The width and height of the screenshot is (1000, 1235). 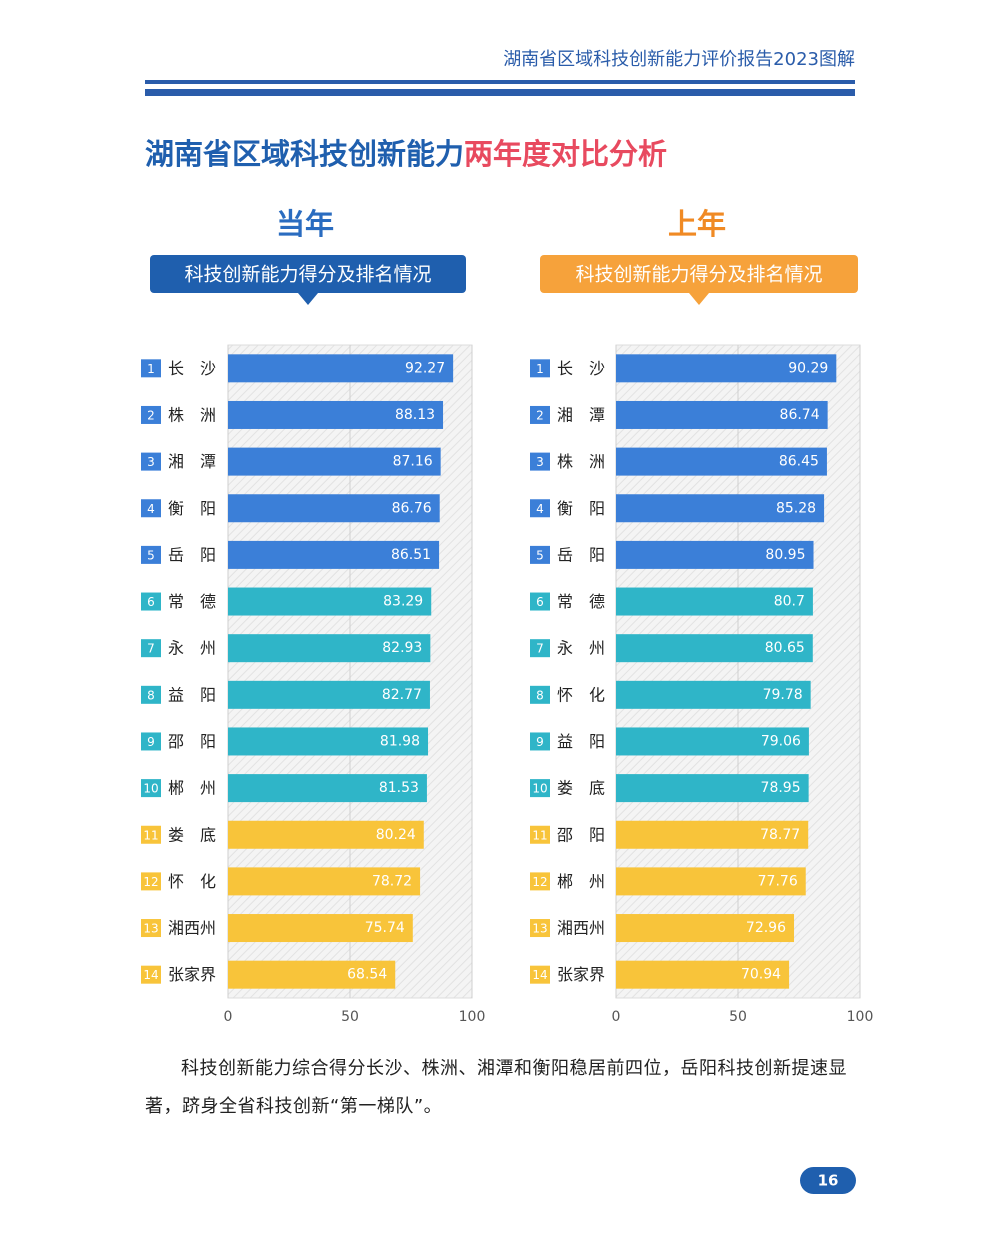 What do you see at coordinates (581, 834) in the screenshot?
I see `category-label: 邵阳` at bounding box center [581, 834].